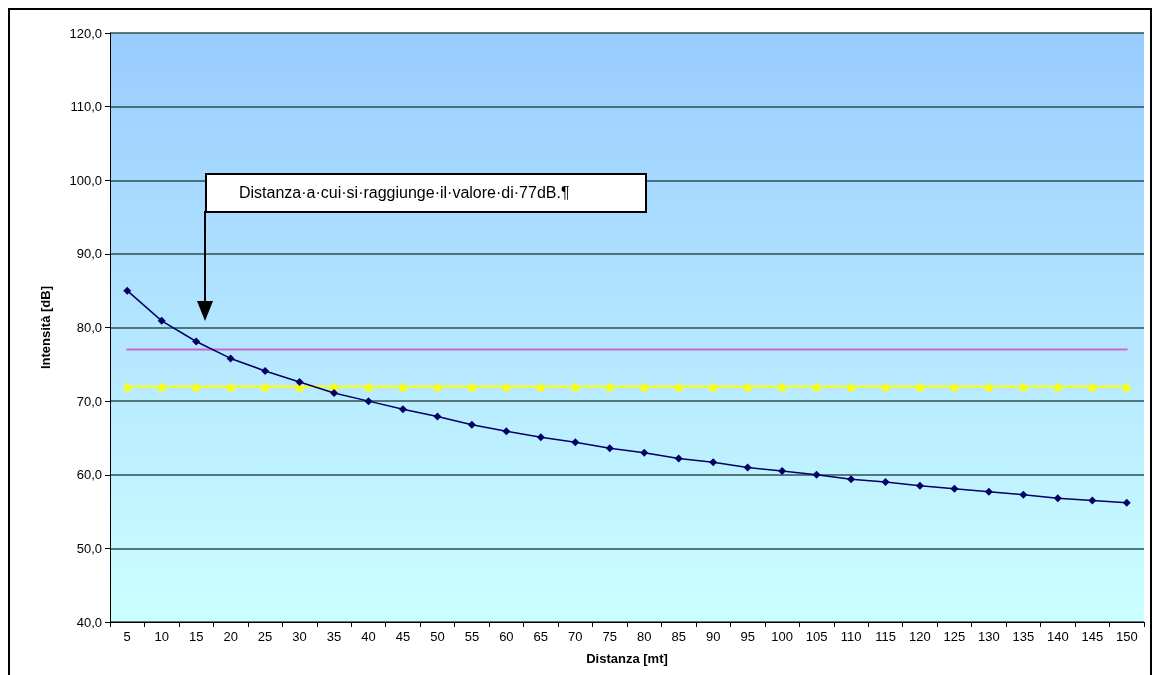 This screenshot has width=1164, height=675. Describe the element at coordinates (89, 327) in the screenshot. I see `y-tick-label: 80,0` at that location.